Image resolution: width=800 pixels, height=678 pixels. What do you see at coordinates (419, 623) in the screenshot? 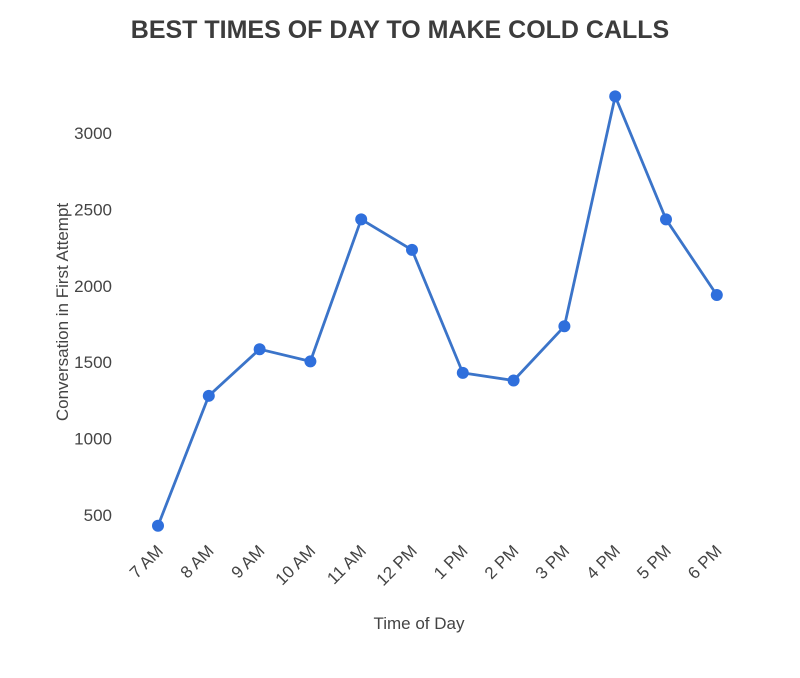
I see `x-axis-label: Time of Day` at bounding box center [419, 623].